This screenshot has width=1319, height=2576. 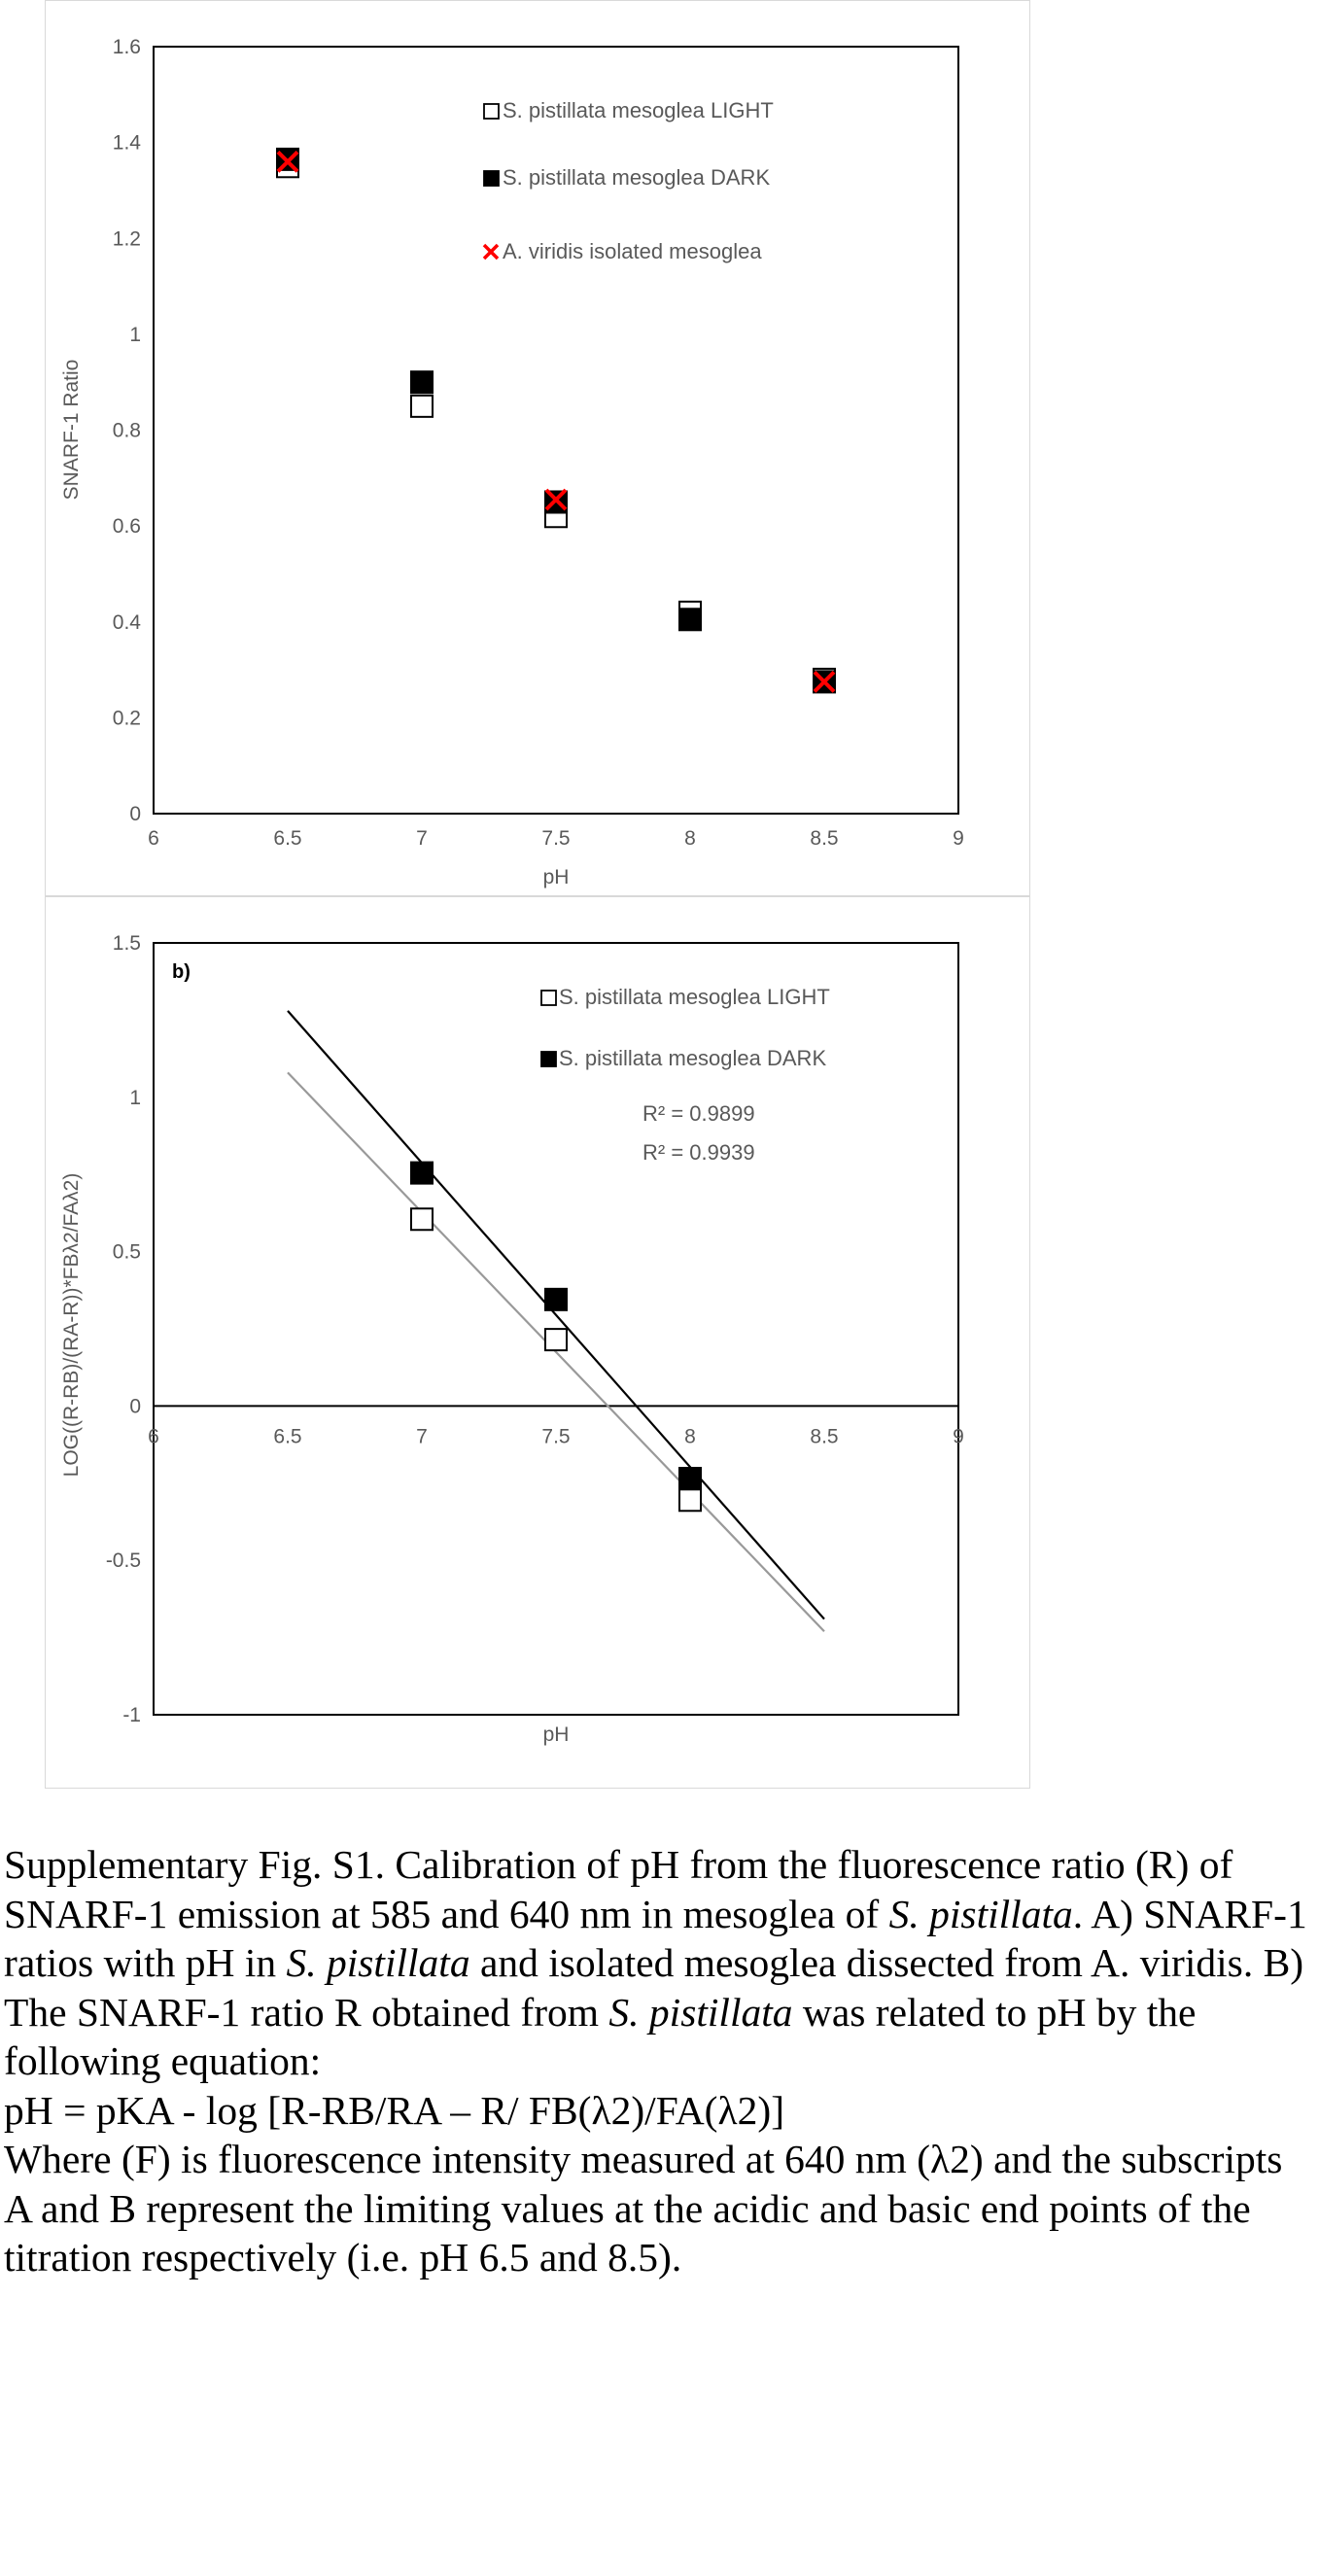 I want to click on r2-label-1: R² = 0.9899, so click(x=698, y=1113).